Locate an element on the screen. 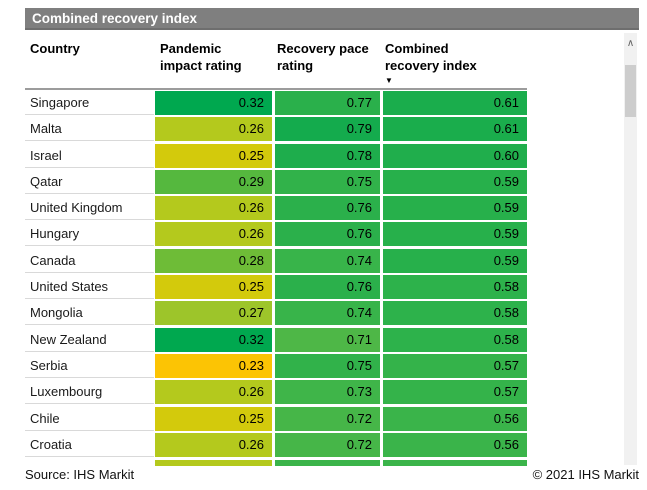 Image resolution: width=647 pixels, height=490 pixels. value-cell: 0.29 is located at coordinates (213, 181).